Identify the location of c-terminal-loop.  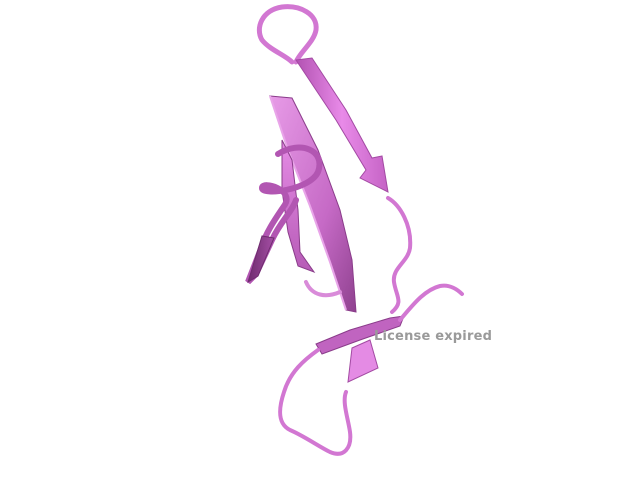
(399, 255).